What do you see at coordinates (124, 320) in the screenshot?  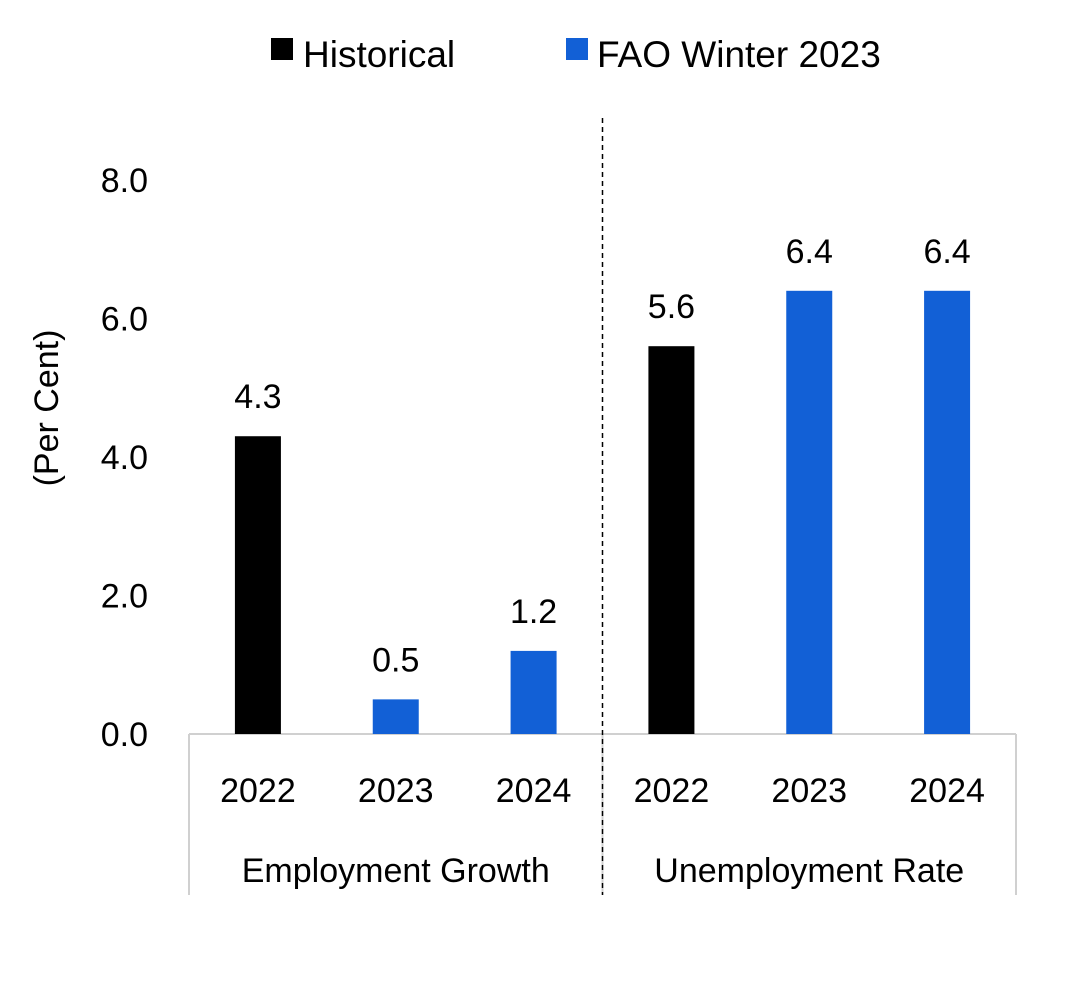 I see `y-tick-label: 6.0` at bounding box center [124, 320].